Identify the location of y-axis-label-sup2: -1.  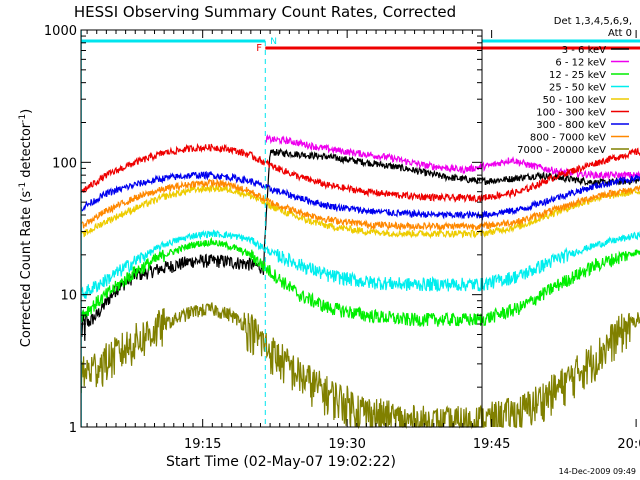
(23, 118).